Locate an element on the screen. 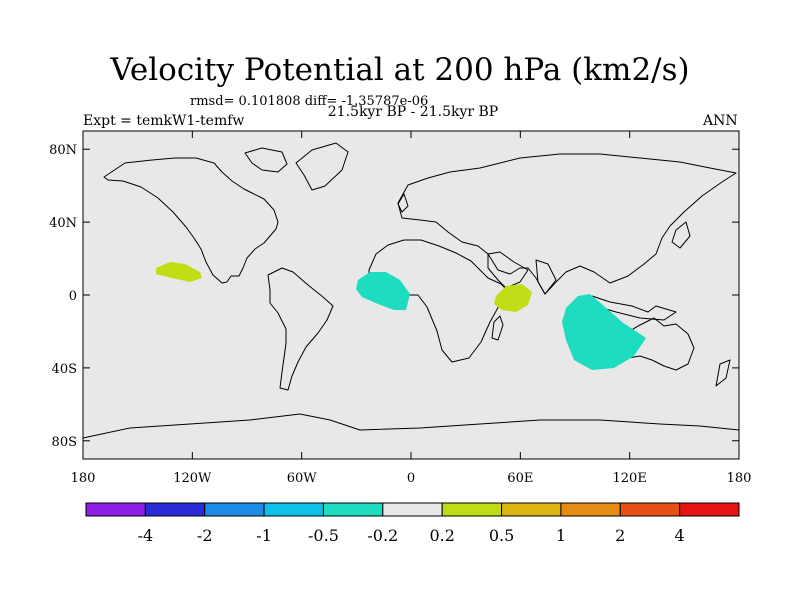 This screenshot has width=800, height=600. lon-tick-label: 120E is located at coordinates (630, 478).